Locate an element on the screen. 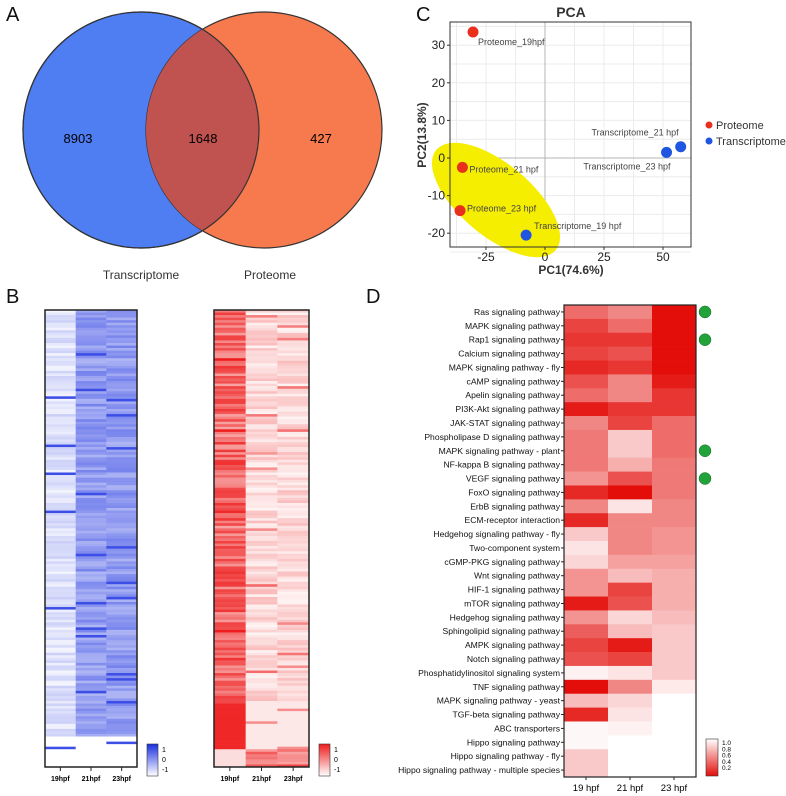 The width and height of the screenshot is (786, 796). venn-label-proteome: Proteome is located at coordinates (270, 275).